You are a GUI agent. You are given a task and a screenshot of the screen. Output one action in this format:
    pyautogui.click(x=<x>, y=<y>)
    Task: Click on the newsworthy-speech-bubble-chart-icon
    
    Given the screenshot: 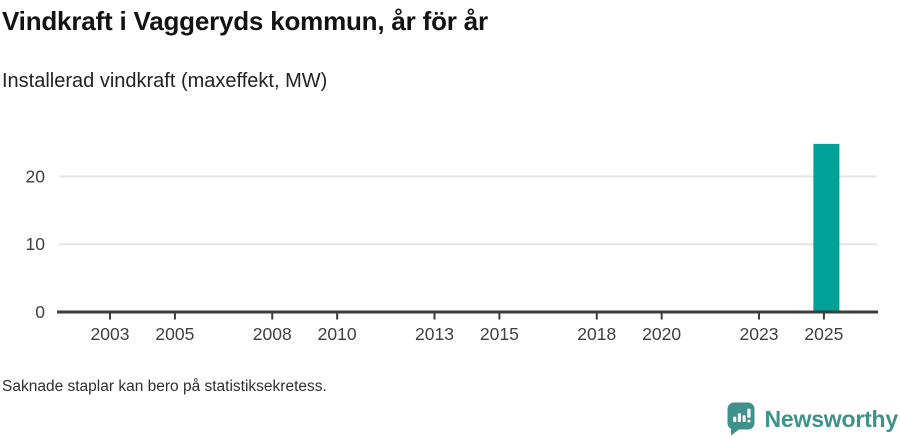 What is the action you would take?
    pyautogui.click(x=741, y=419)
    